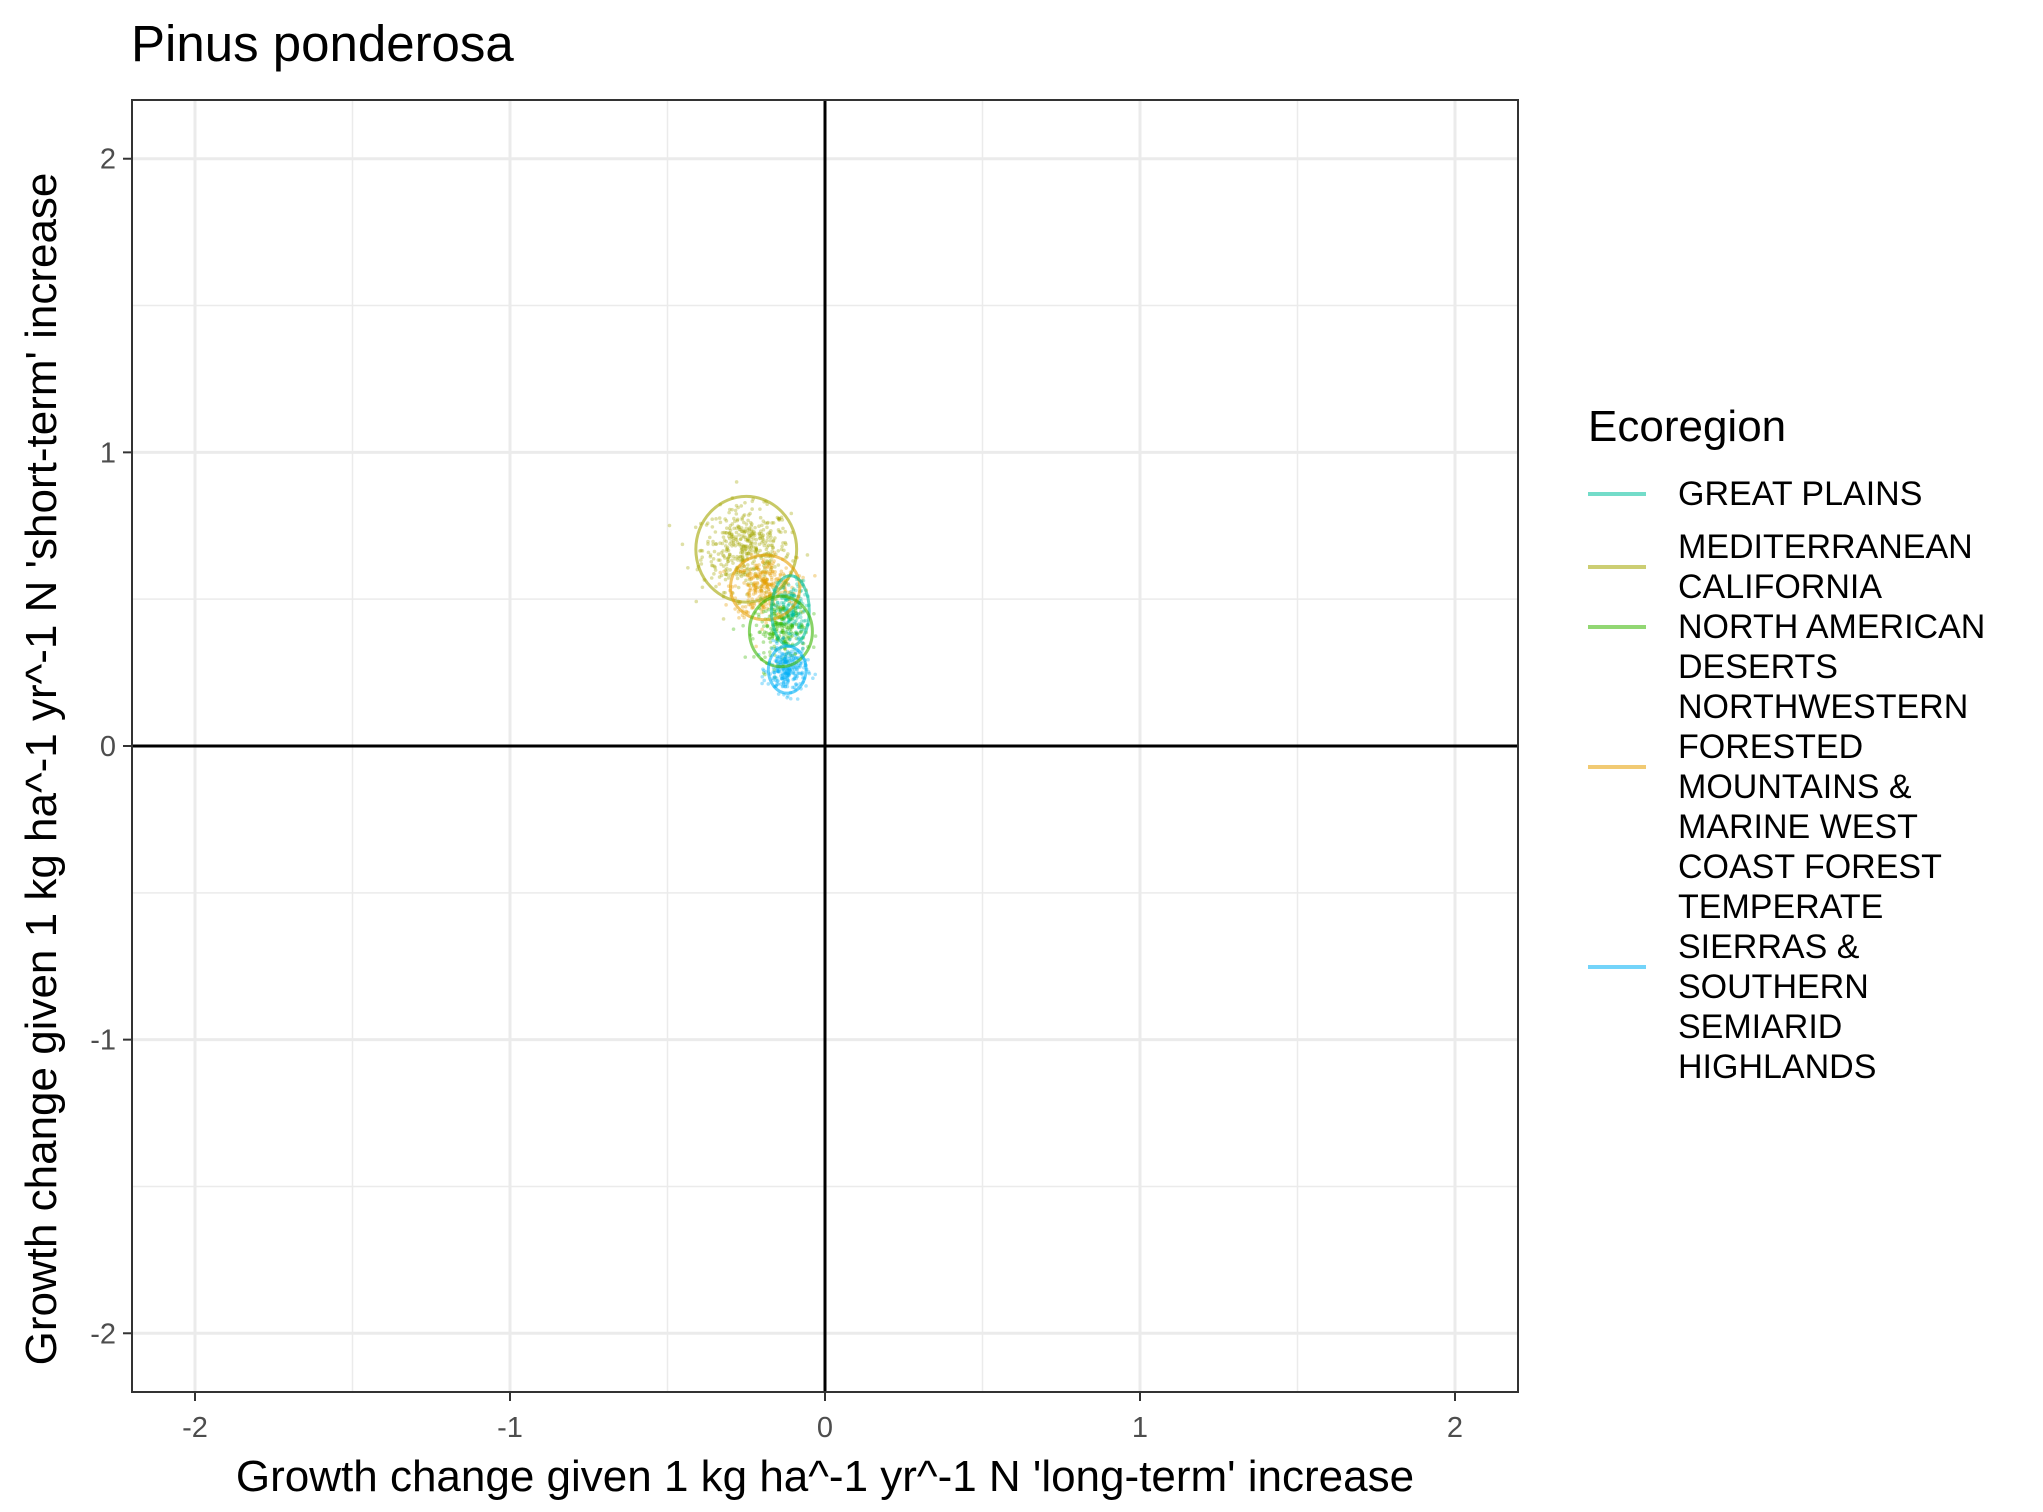 The width and height of the screenshot is (2043, 1512). Describe the element at coordinates (1617, 967) in the screenshot. I see `legend-key-temperate-sierras` at that location.